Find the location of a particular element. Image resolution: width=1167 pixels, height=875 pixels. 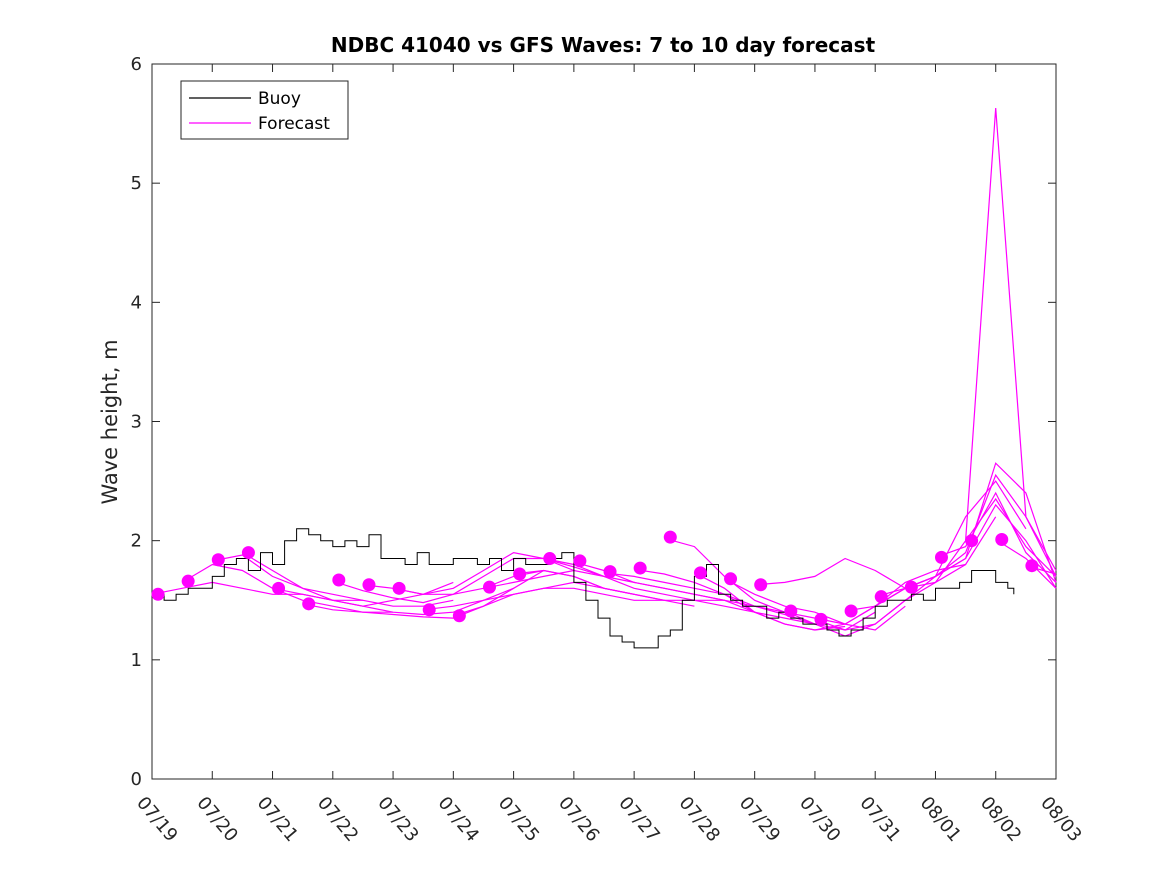

legend-label: Forecast is located at coordinates (294, 124).